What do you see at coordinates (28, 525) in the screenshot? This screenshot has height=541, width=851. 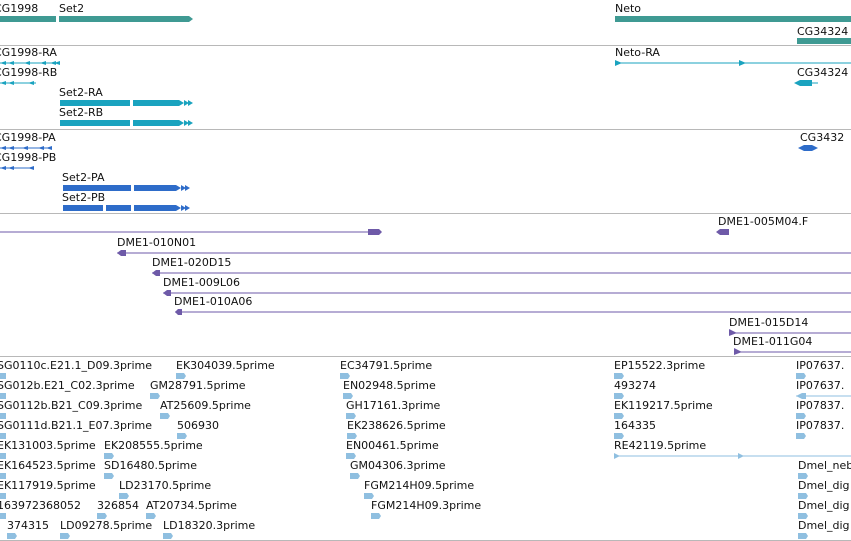 I see `est-label: 374315` at bounding box center [28, 525].